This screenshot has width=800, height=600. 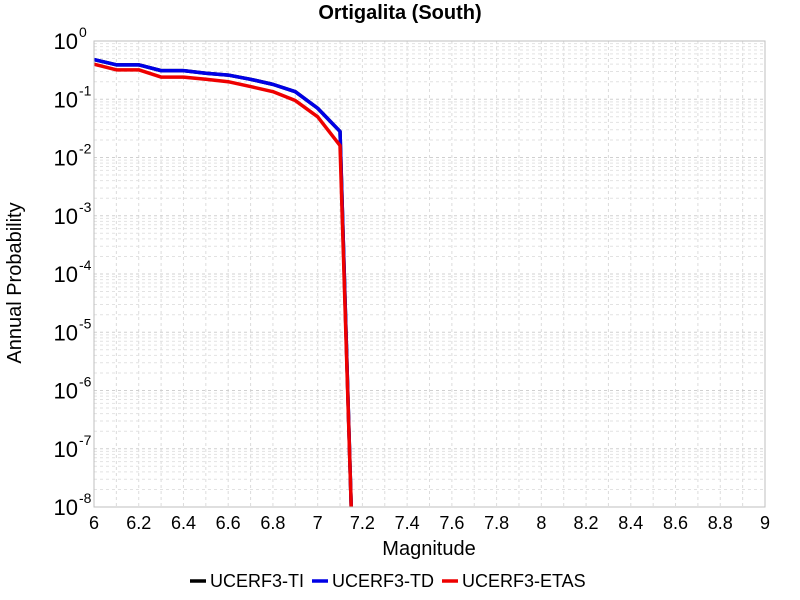 I want to click on y-tick-exponent: -3, so click(x=85, y=207).